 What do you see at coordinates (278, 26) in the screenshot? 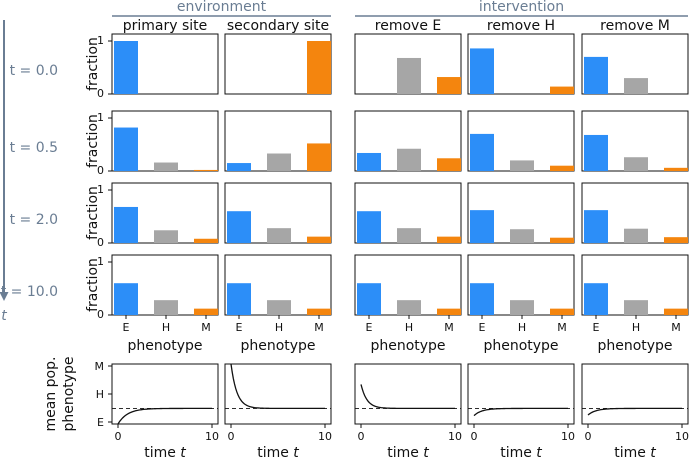
I see `column-title: secondary site` at bounding box center [278, 26].